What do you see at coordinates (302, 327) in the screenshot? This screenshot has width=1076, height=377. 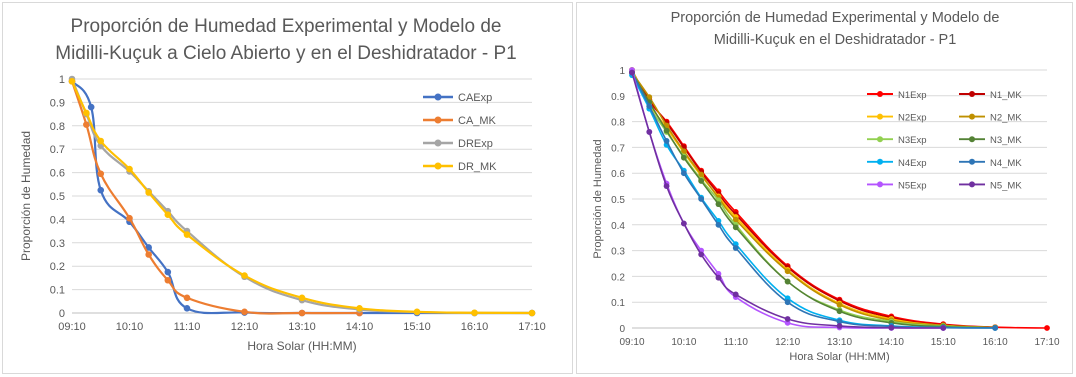 I see `x-tick-label: 13:10` at bounding box center [302, 327].